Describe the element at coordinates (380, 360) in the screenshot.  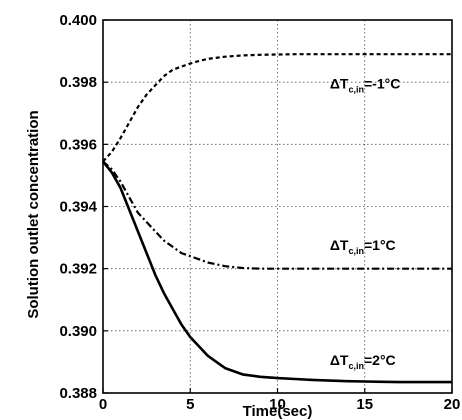
I see `annotation-value: =2°C` at that location.